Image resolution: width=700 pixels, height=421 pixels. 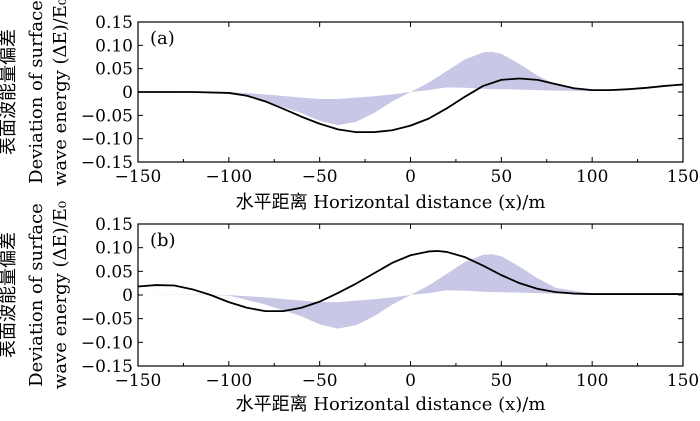 I want to click on panel-label: (a), so click(x=162, y=38).